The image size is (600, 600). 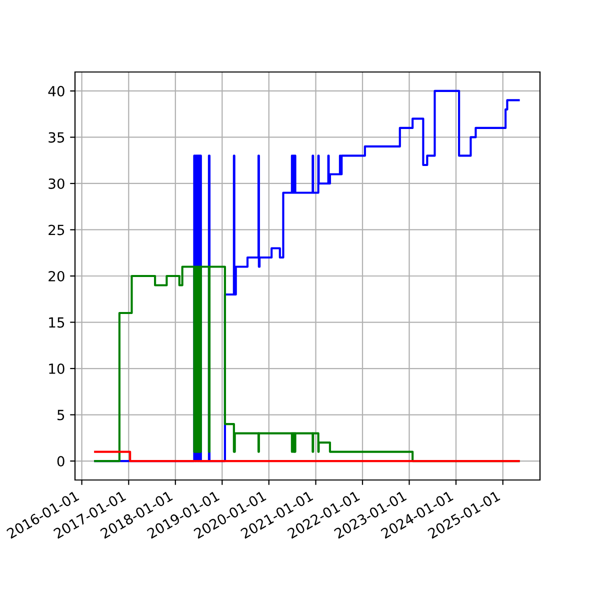 I want to click on y-tick-label: 10, so click(x=56, y=368).